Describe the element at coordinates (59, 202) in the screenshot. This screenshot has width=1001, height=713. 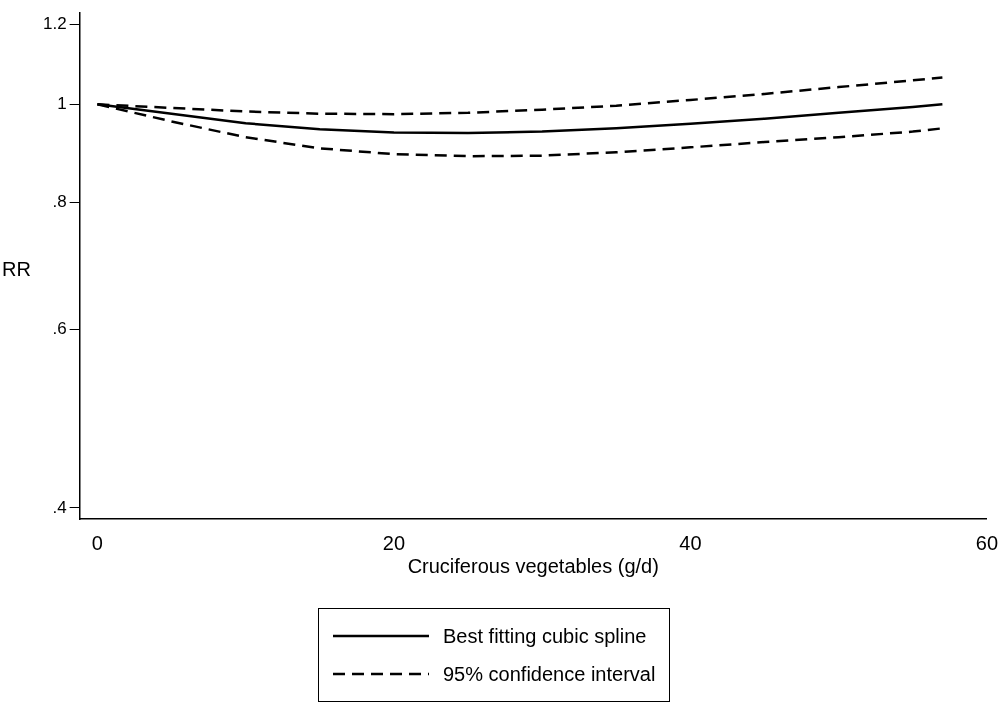
I see `y-tick-label: .8` at that location.